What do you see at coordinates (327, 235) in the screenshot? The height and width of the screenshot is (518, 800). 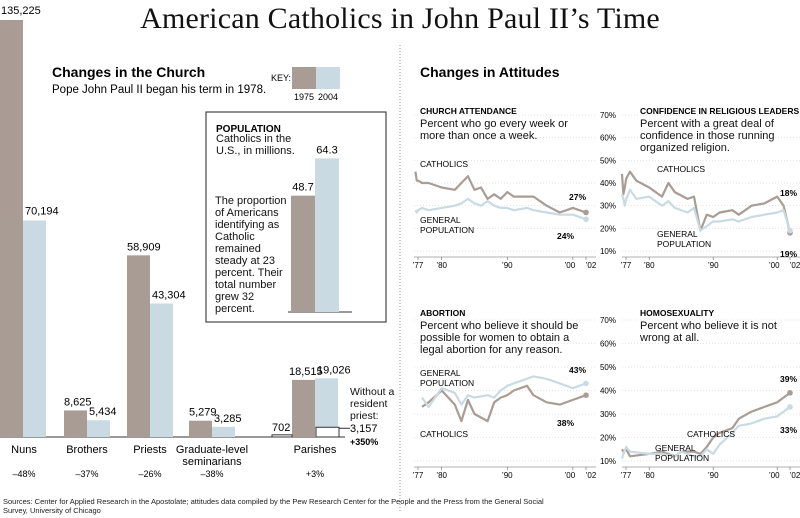 I see `population-bar` at bounding box center [327, 235].